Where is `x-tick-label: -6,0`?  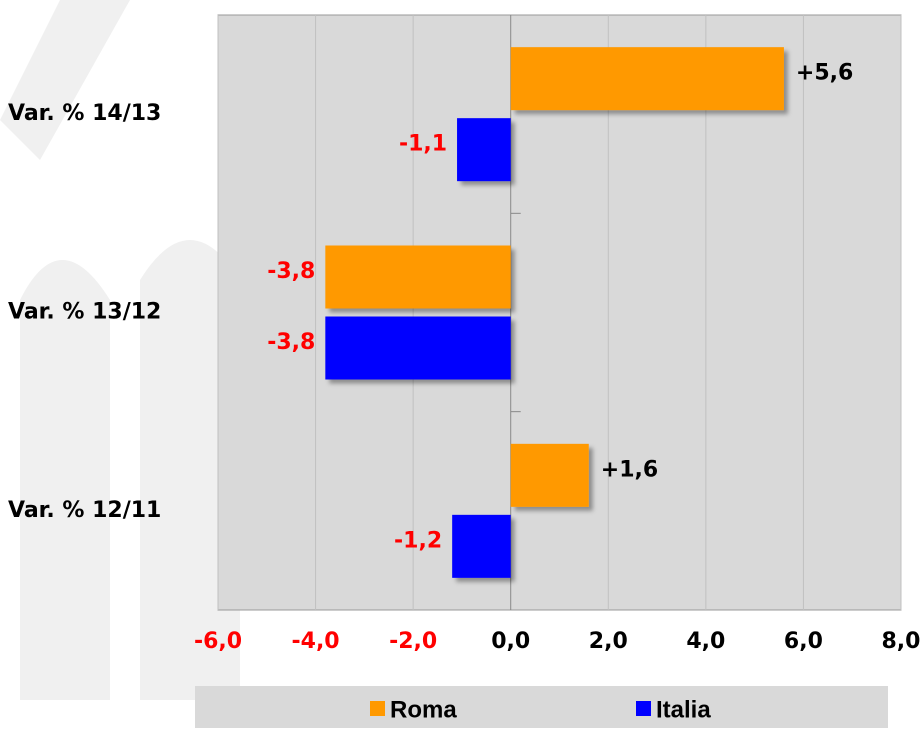
x-tick-label: -6,0 is located at coordinates (218, 641).